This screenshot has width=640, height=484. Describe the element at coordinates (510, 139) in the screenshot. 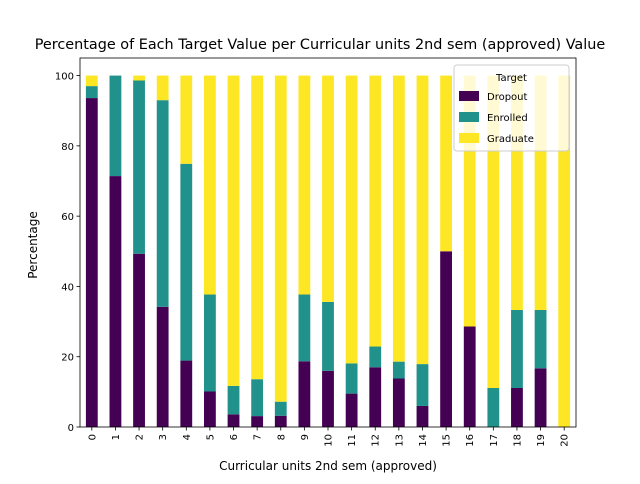

I see `legend-label-graduate: Graduate` at that location.